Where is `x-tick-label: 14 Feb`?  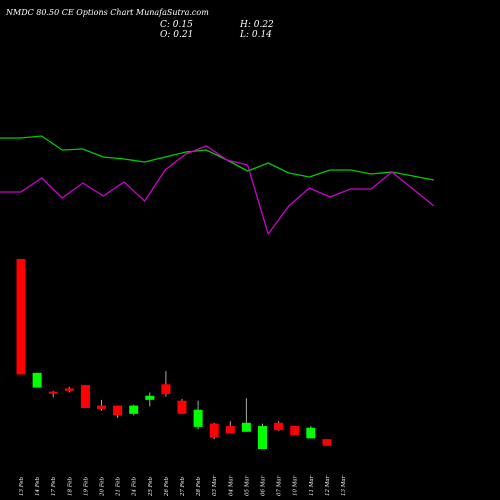 x-tick-label: 14 Feb is located at coordinates (38, 486).